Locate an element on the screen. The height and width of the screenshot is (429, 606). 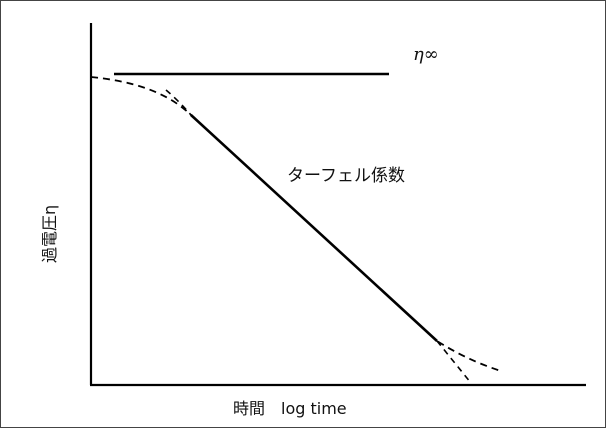
tafel-label: ターフェル係数 is located at coordinates (346, 176).